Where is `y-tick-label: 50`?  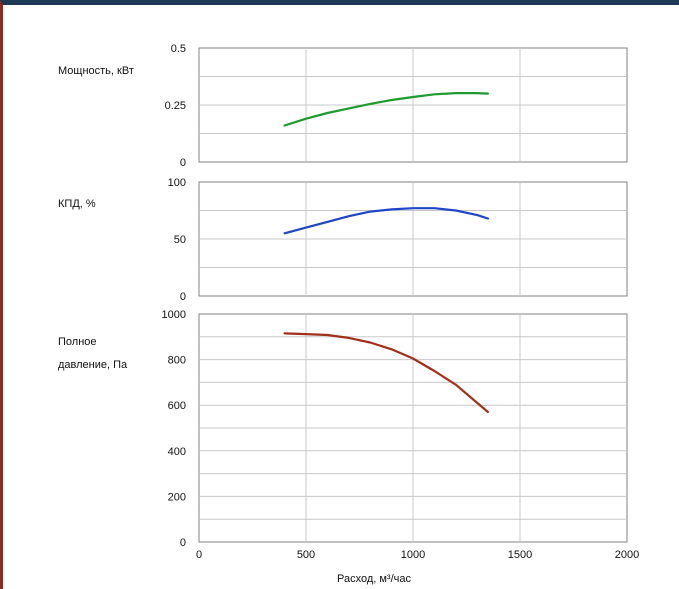
y-tick-label: 50 is located at coordinates (180, 240).